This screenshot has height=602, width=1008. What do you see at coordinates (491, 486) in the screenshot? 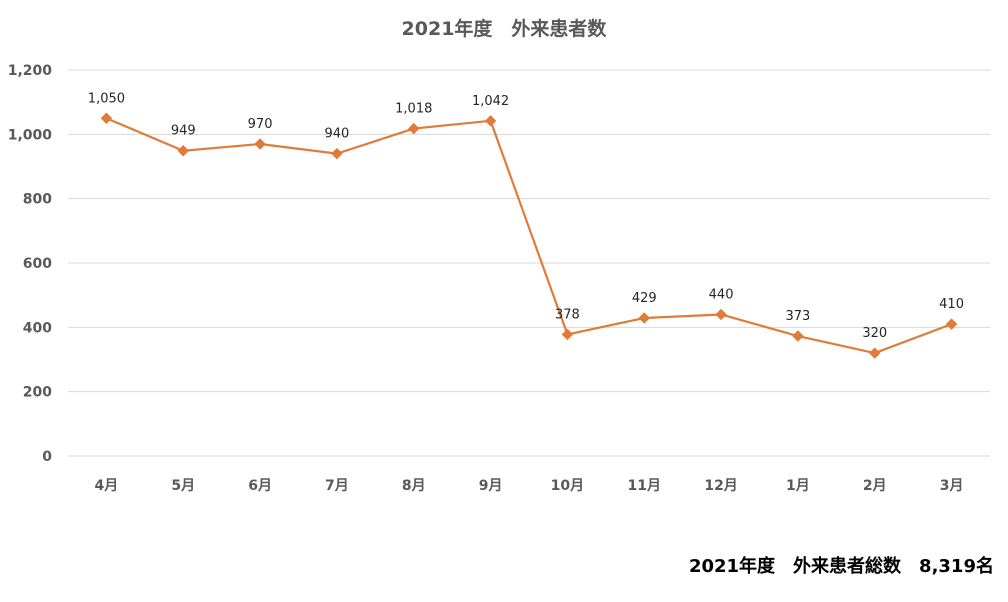
I see `x-tick-label: 9月` at bounding box center [491, 486].